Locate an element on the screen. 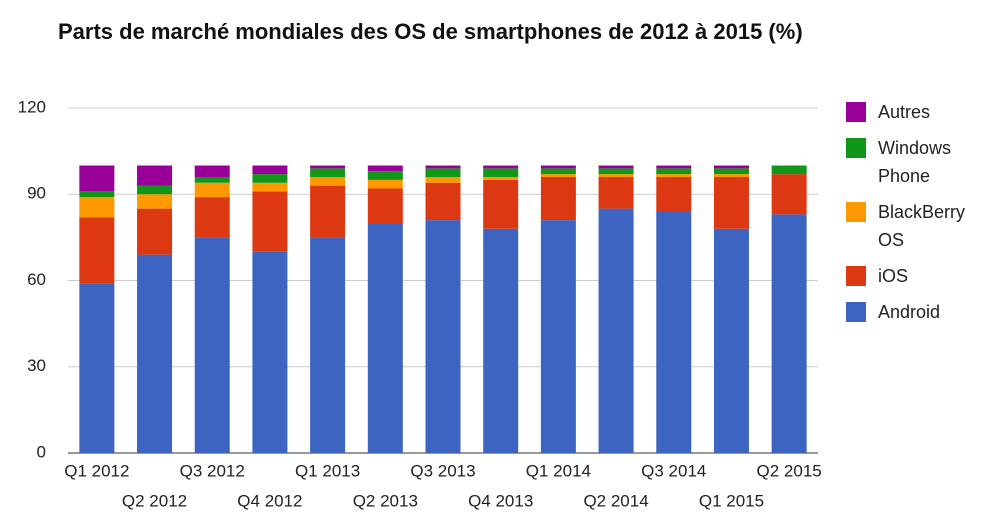  x-tick-label: Q1 2013 is located at coordinates (327, 470).